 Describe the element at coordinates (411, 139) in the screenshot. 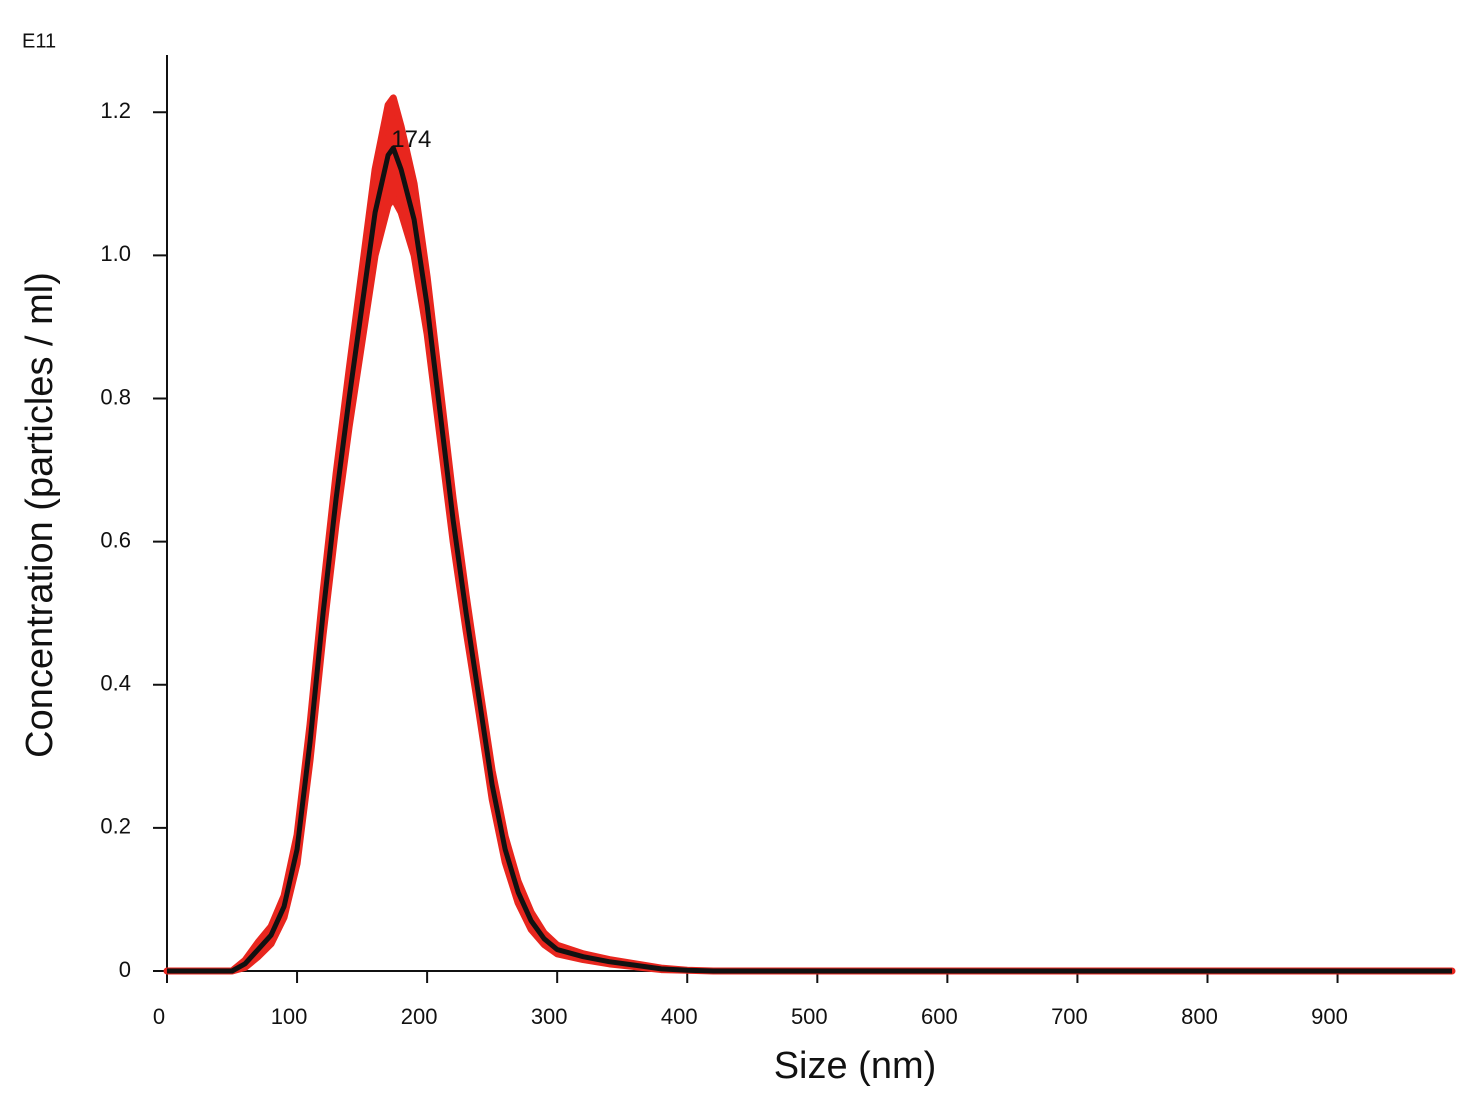

I see `peak-label: 174` at that location.